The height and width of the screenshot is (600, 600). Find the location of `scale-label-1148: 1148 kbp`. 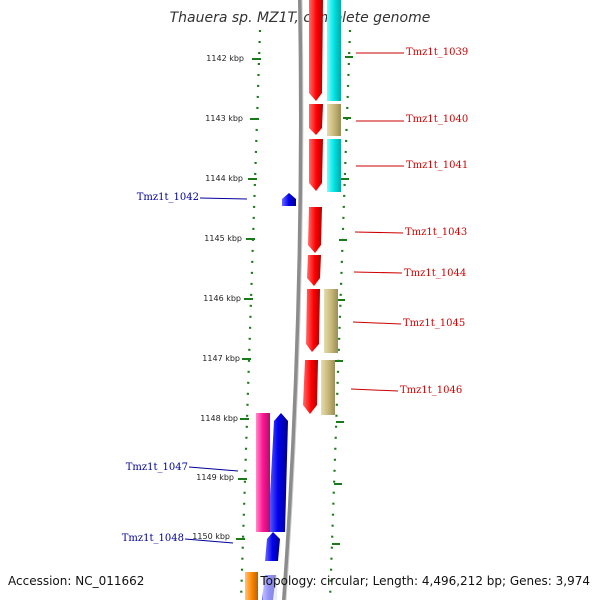

scale-label-1148: 1148 kbp is located at coordinates (219, 418).